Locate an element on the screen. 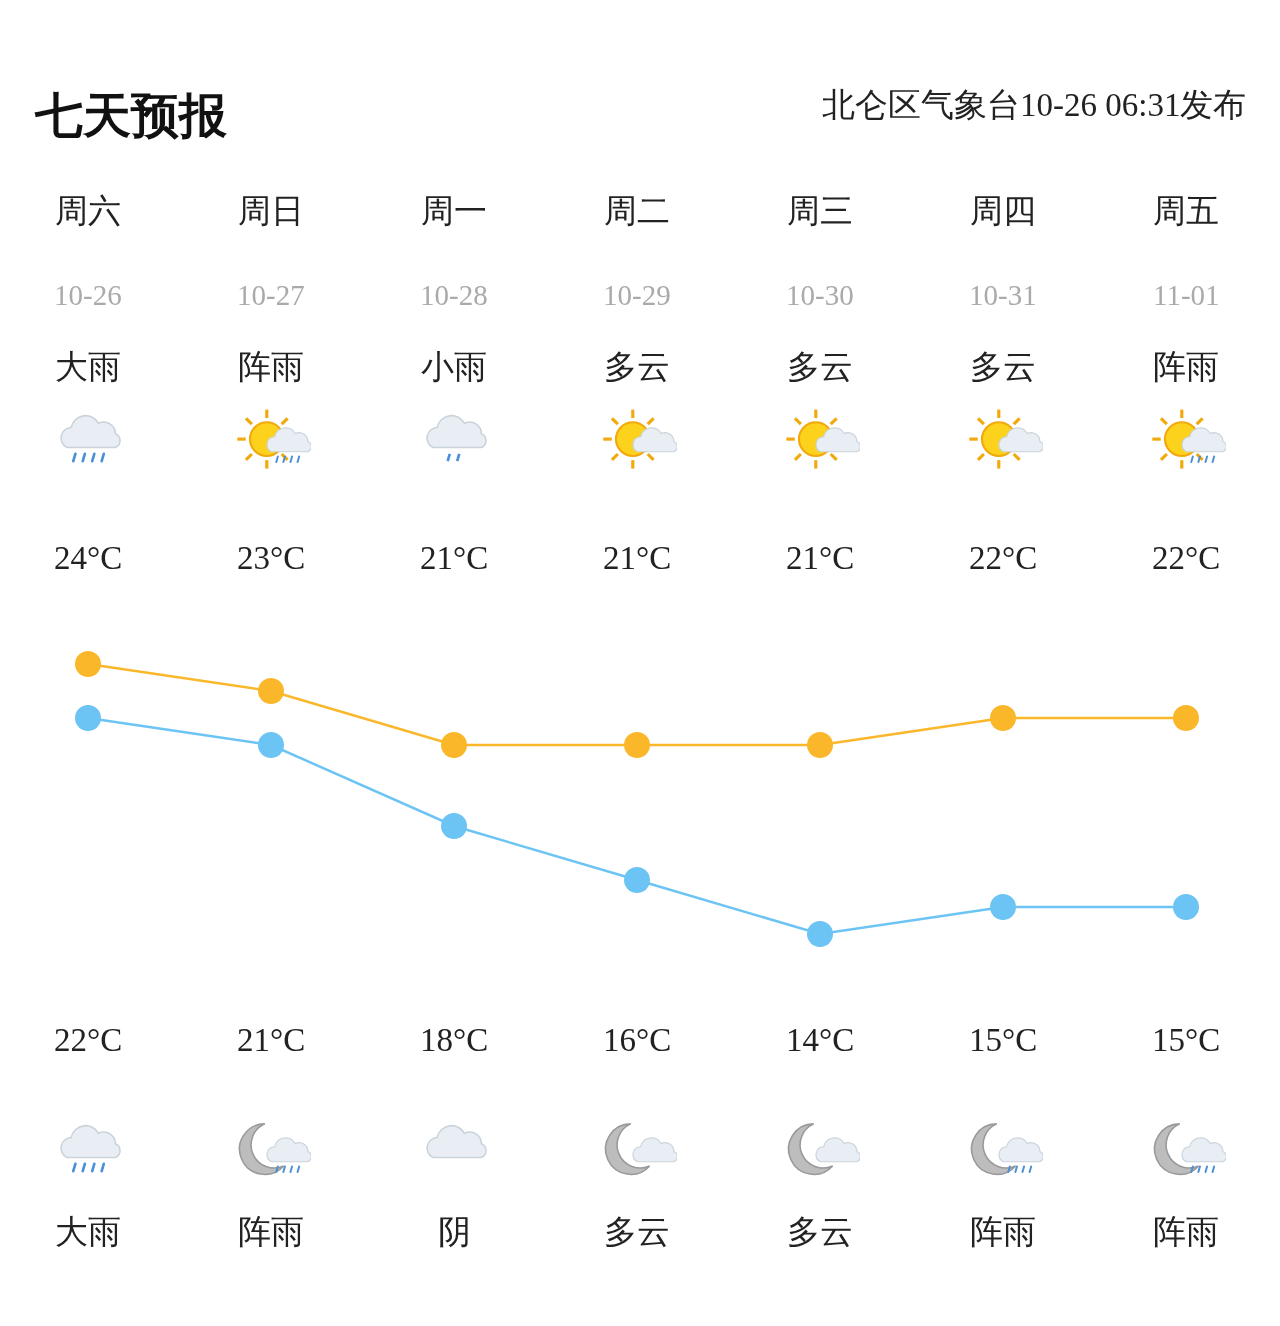  text: 阴 is located at coordinates (454, 1232).